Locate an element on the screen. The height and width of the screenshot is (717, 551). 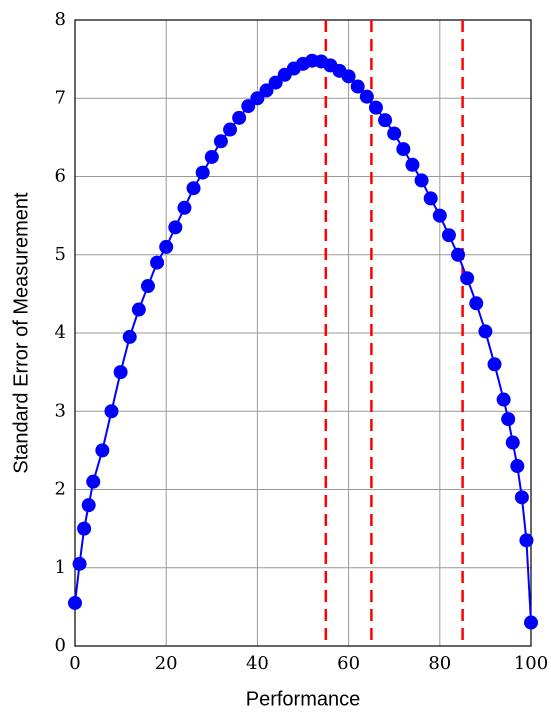
y-tick-label: 8 is located at coordinates (60, 19).